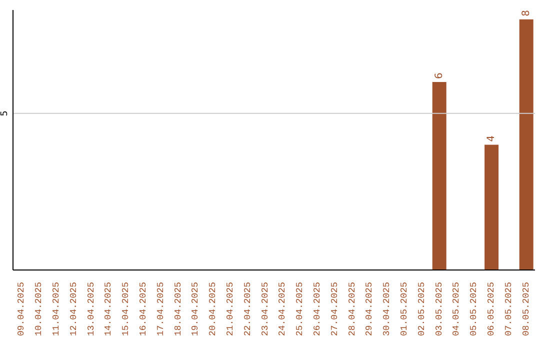 The height and width of the screenshot is (340, 540). What do you see at coordinates (300, 309) in the screenshot?
I see `x-tick-label: 25.04.2025` at bounding box center [300, 309].